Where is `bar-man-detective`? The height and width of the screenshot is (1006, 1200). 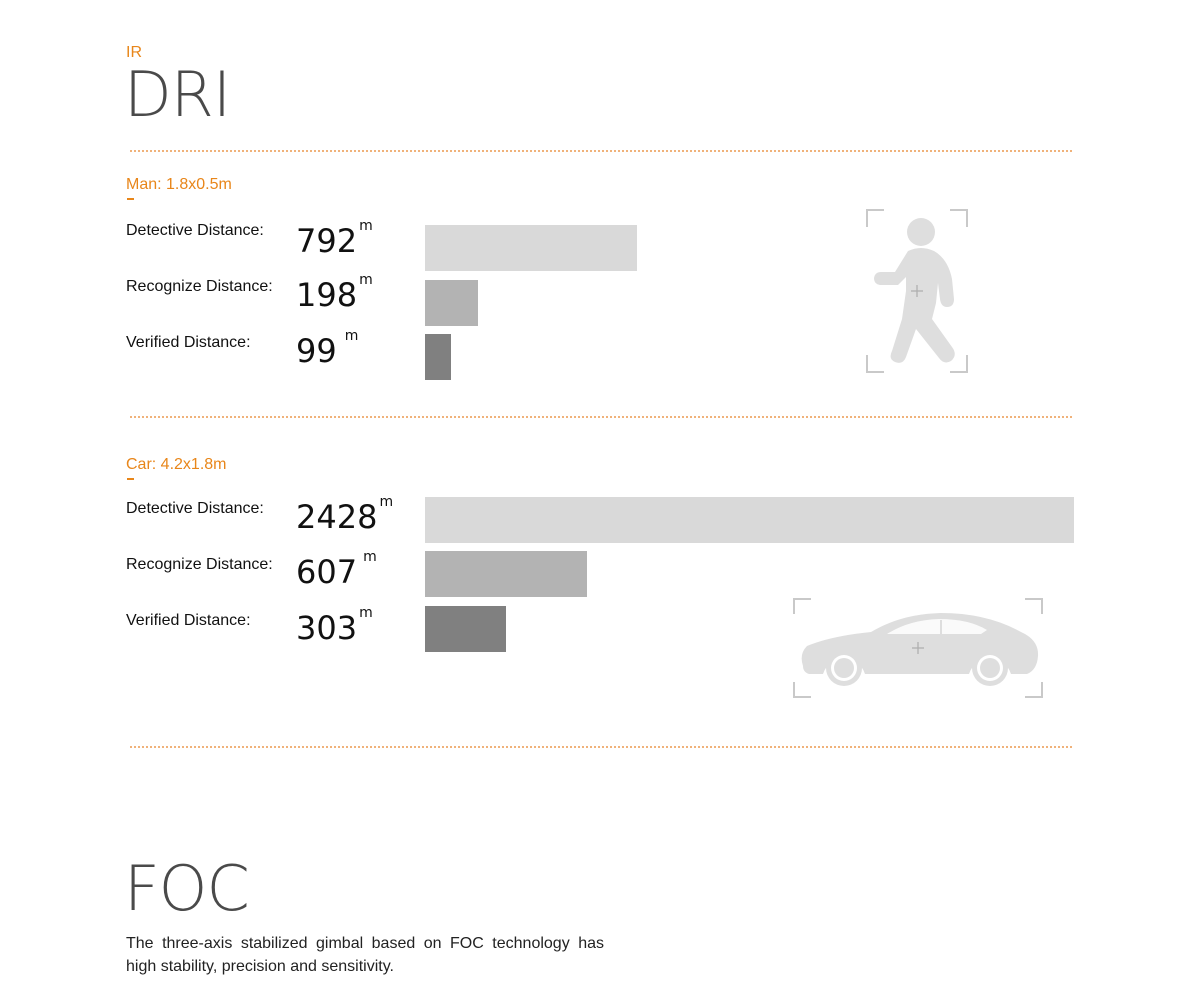
bar-man-detective is located at coordinates (531, 248).